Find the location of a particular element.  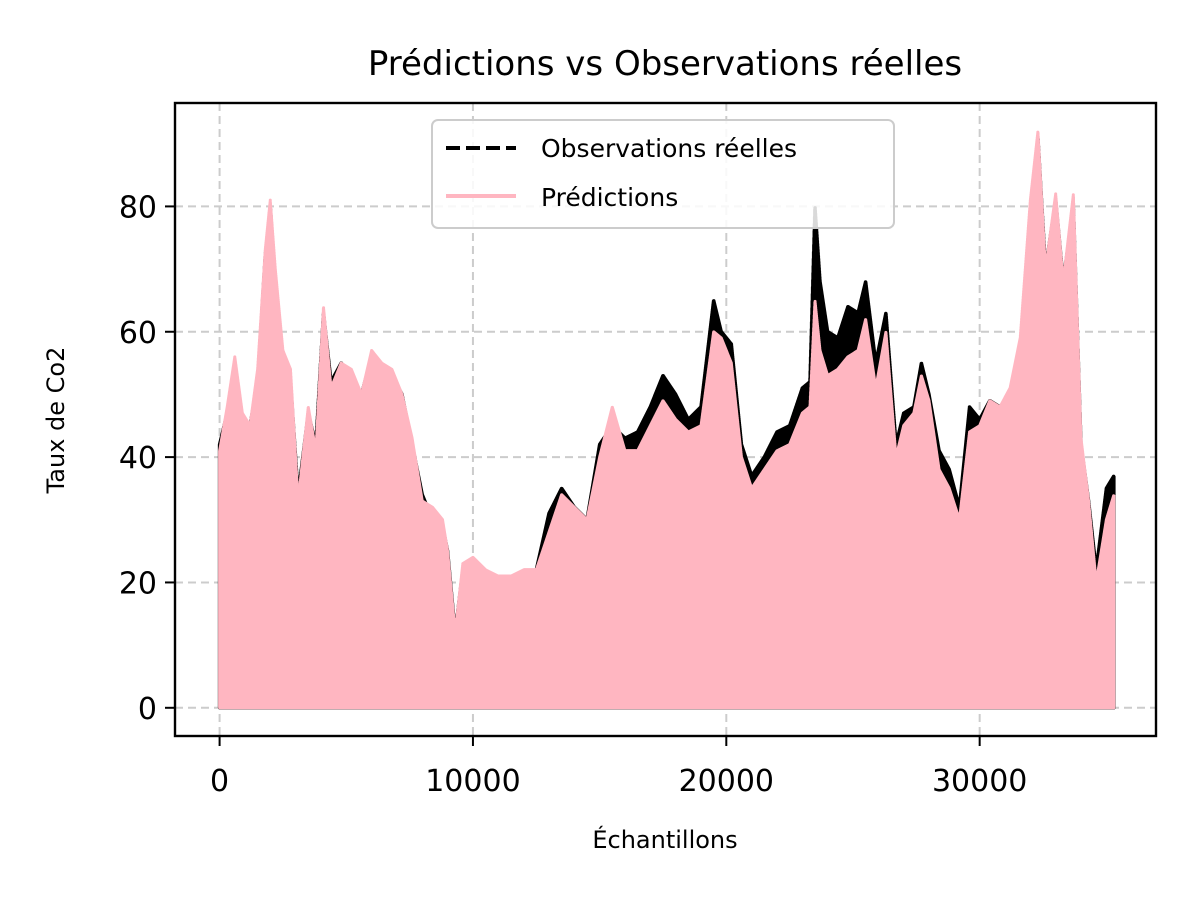

y-tick-label: 20 is located at coordinates (138, 583).